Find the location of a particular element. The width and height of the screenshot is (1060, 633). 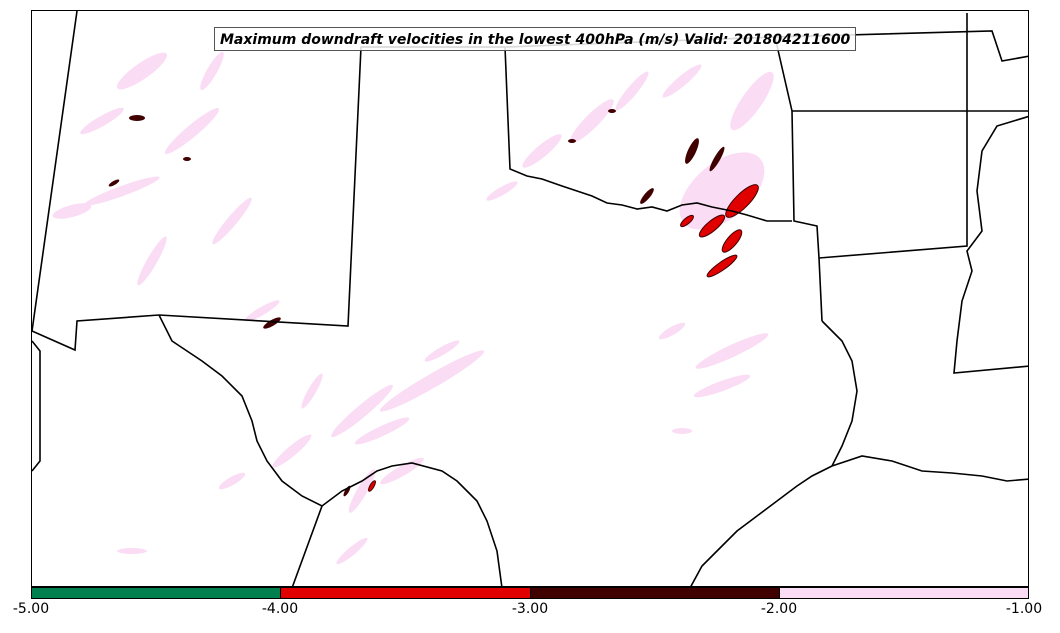

colorbar-tick-label: -4.00 is located at coordinates (280, 609).